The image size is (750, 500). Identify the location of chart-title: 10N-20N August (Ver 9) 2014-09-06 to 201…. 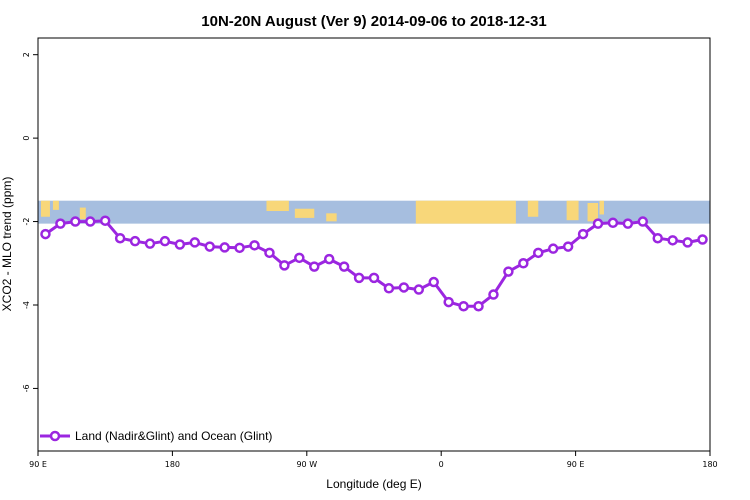
(373, 21).